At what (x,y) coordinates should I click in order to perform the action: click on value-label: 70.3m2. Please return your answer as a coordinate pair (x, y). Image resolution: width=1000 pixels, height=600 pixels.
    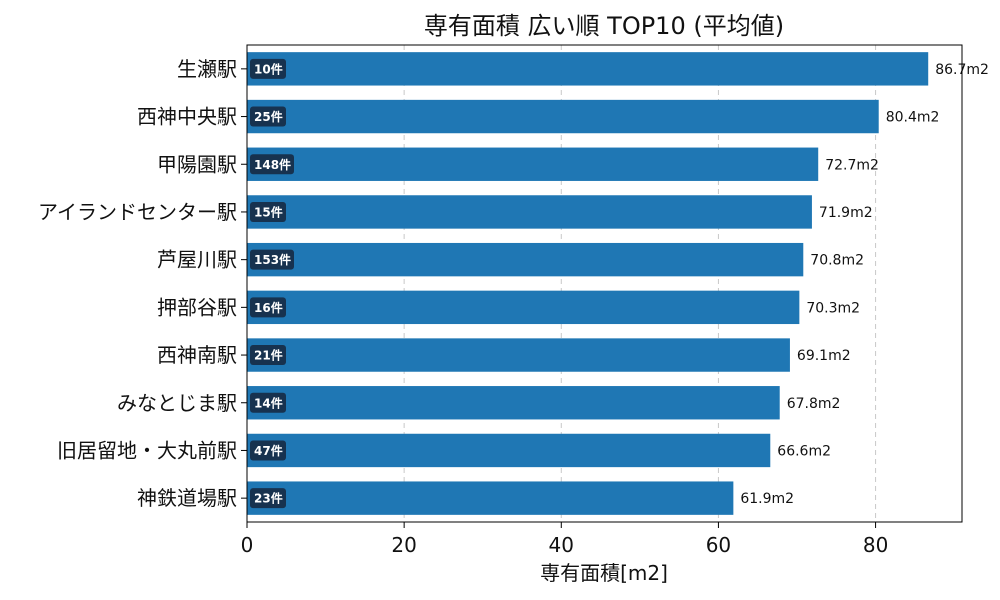
    Looking at the image, I should click on (833, 308).